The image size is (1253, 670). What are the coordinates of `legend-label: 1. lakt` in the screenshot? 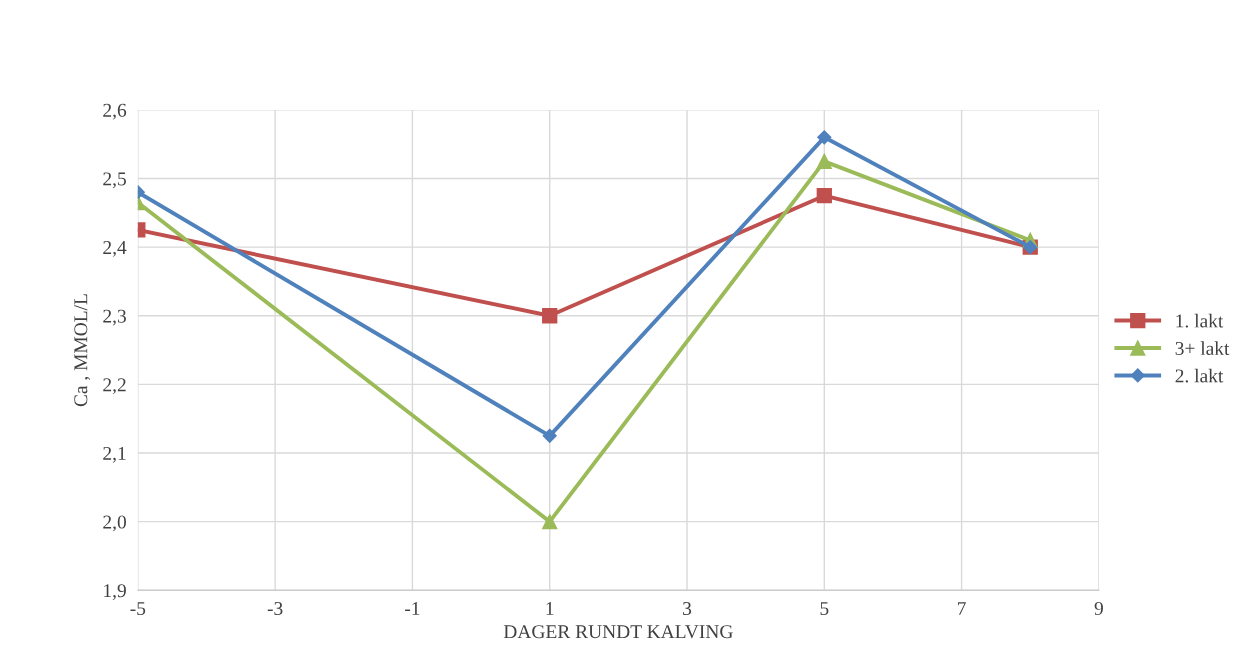 It's located at (1200, 320).